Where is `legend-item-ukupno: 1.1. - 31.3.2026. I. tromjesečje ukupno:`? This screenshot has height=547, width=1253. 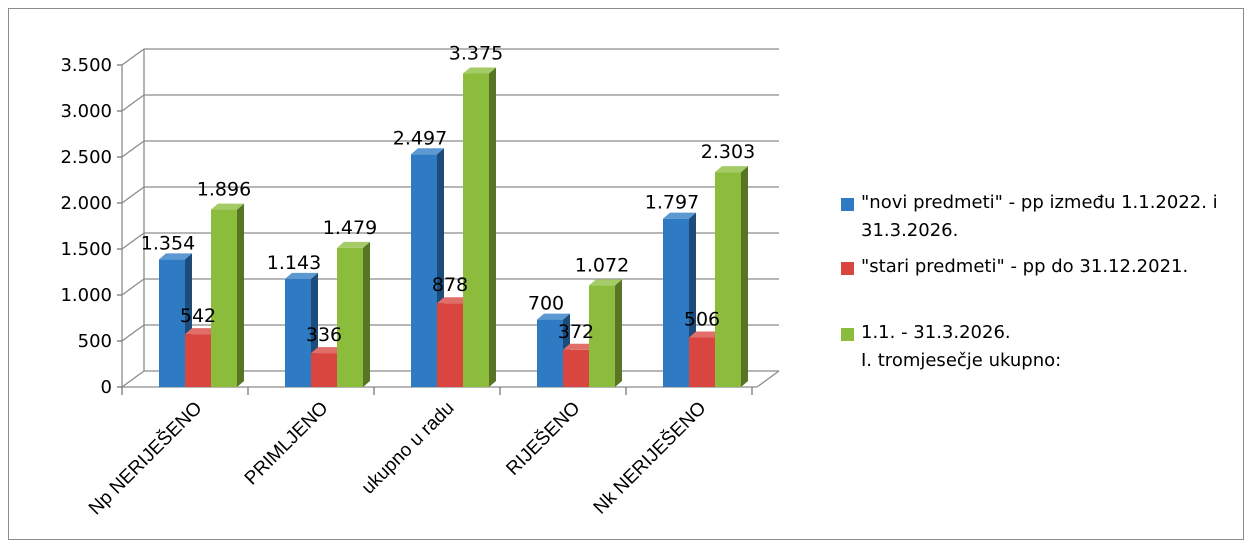
legend-item-ukupno: 1.1. - 31.3.2026. I. tromjesečje ukupno: is located at coordinates (1046, 347).